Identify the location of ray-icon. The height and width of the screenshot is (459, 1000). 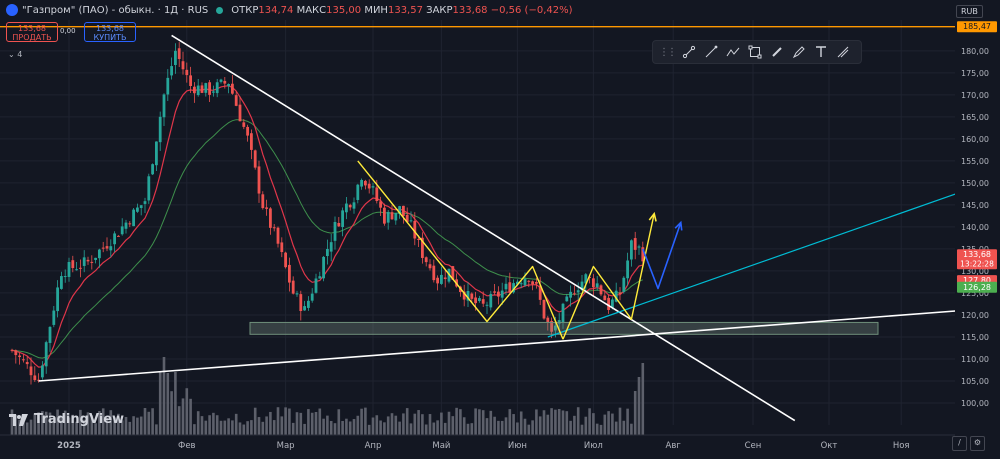
(711, 52).